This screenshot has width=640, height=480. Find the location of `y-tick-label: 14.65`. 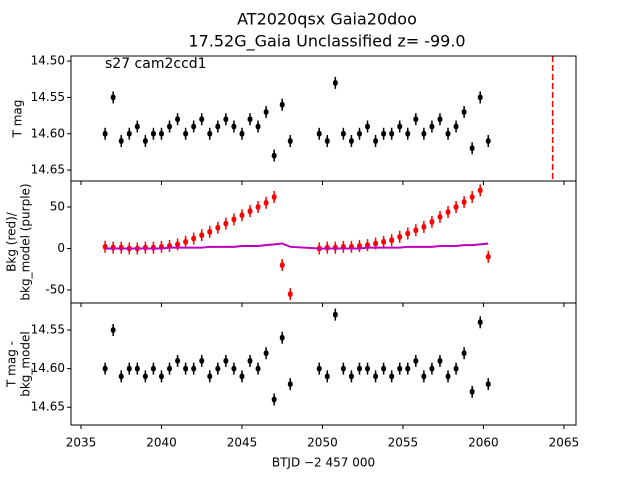

y-tick-label: 14.65 is located at coordinates (48, 170).